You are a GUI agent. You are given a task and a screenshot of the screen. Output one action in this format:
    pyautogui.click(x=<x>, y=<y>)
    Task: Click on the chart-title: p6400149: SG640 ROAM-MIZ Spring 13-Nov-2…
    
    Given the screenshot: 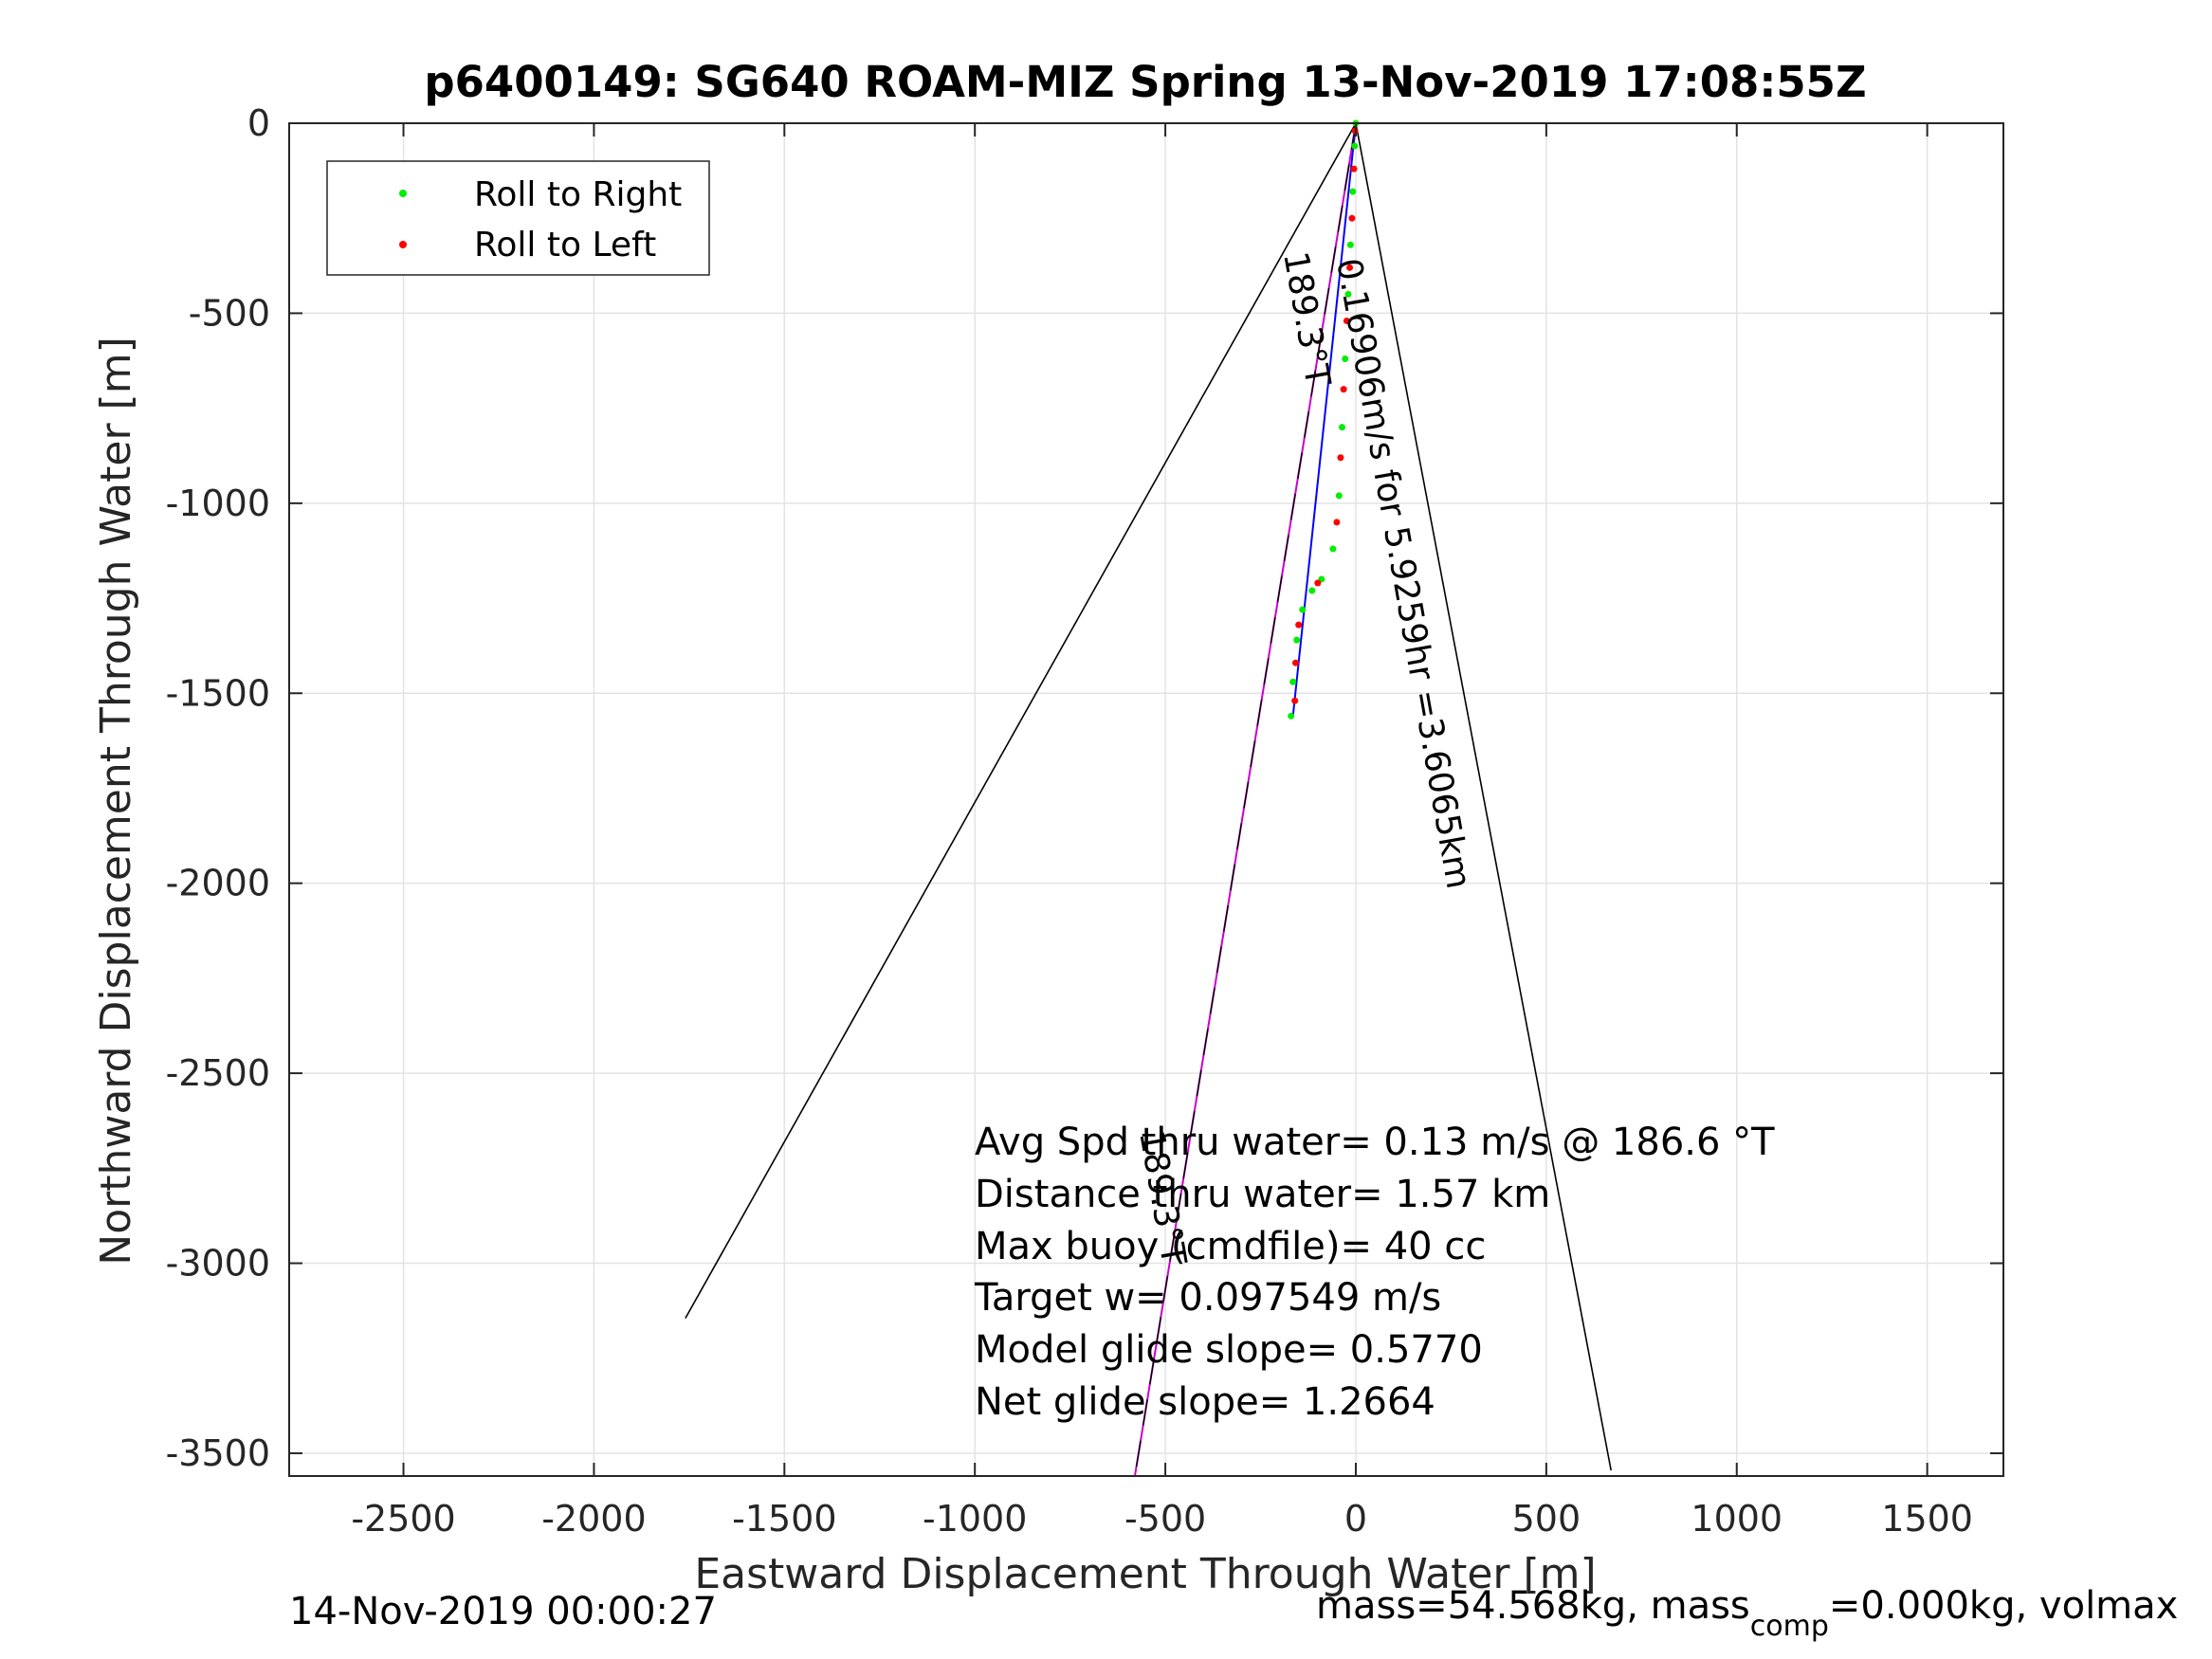 What is the action you would take?
    pyautogui.click(x=1145, y=82)
    